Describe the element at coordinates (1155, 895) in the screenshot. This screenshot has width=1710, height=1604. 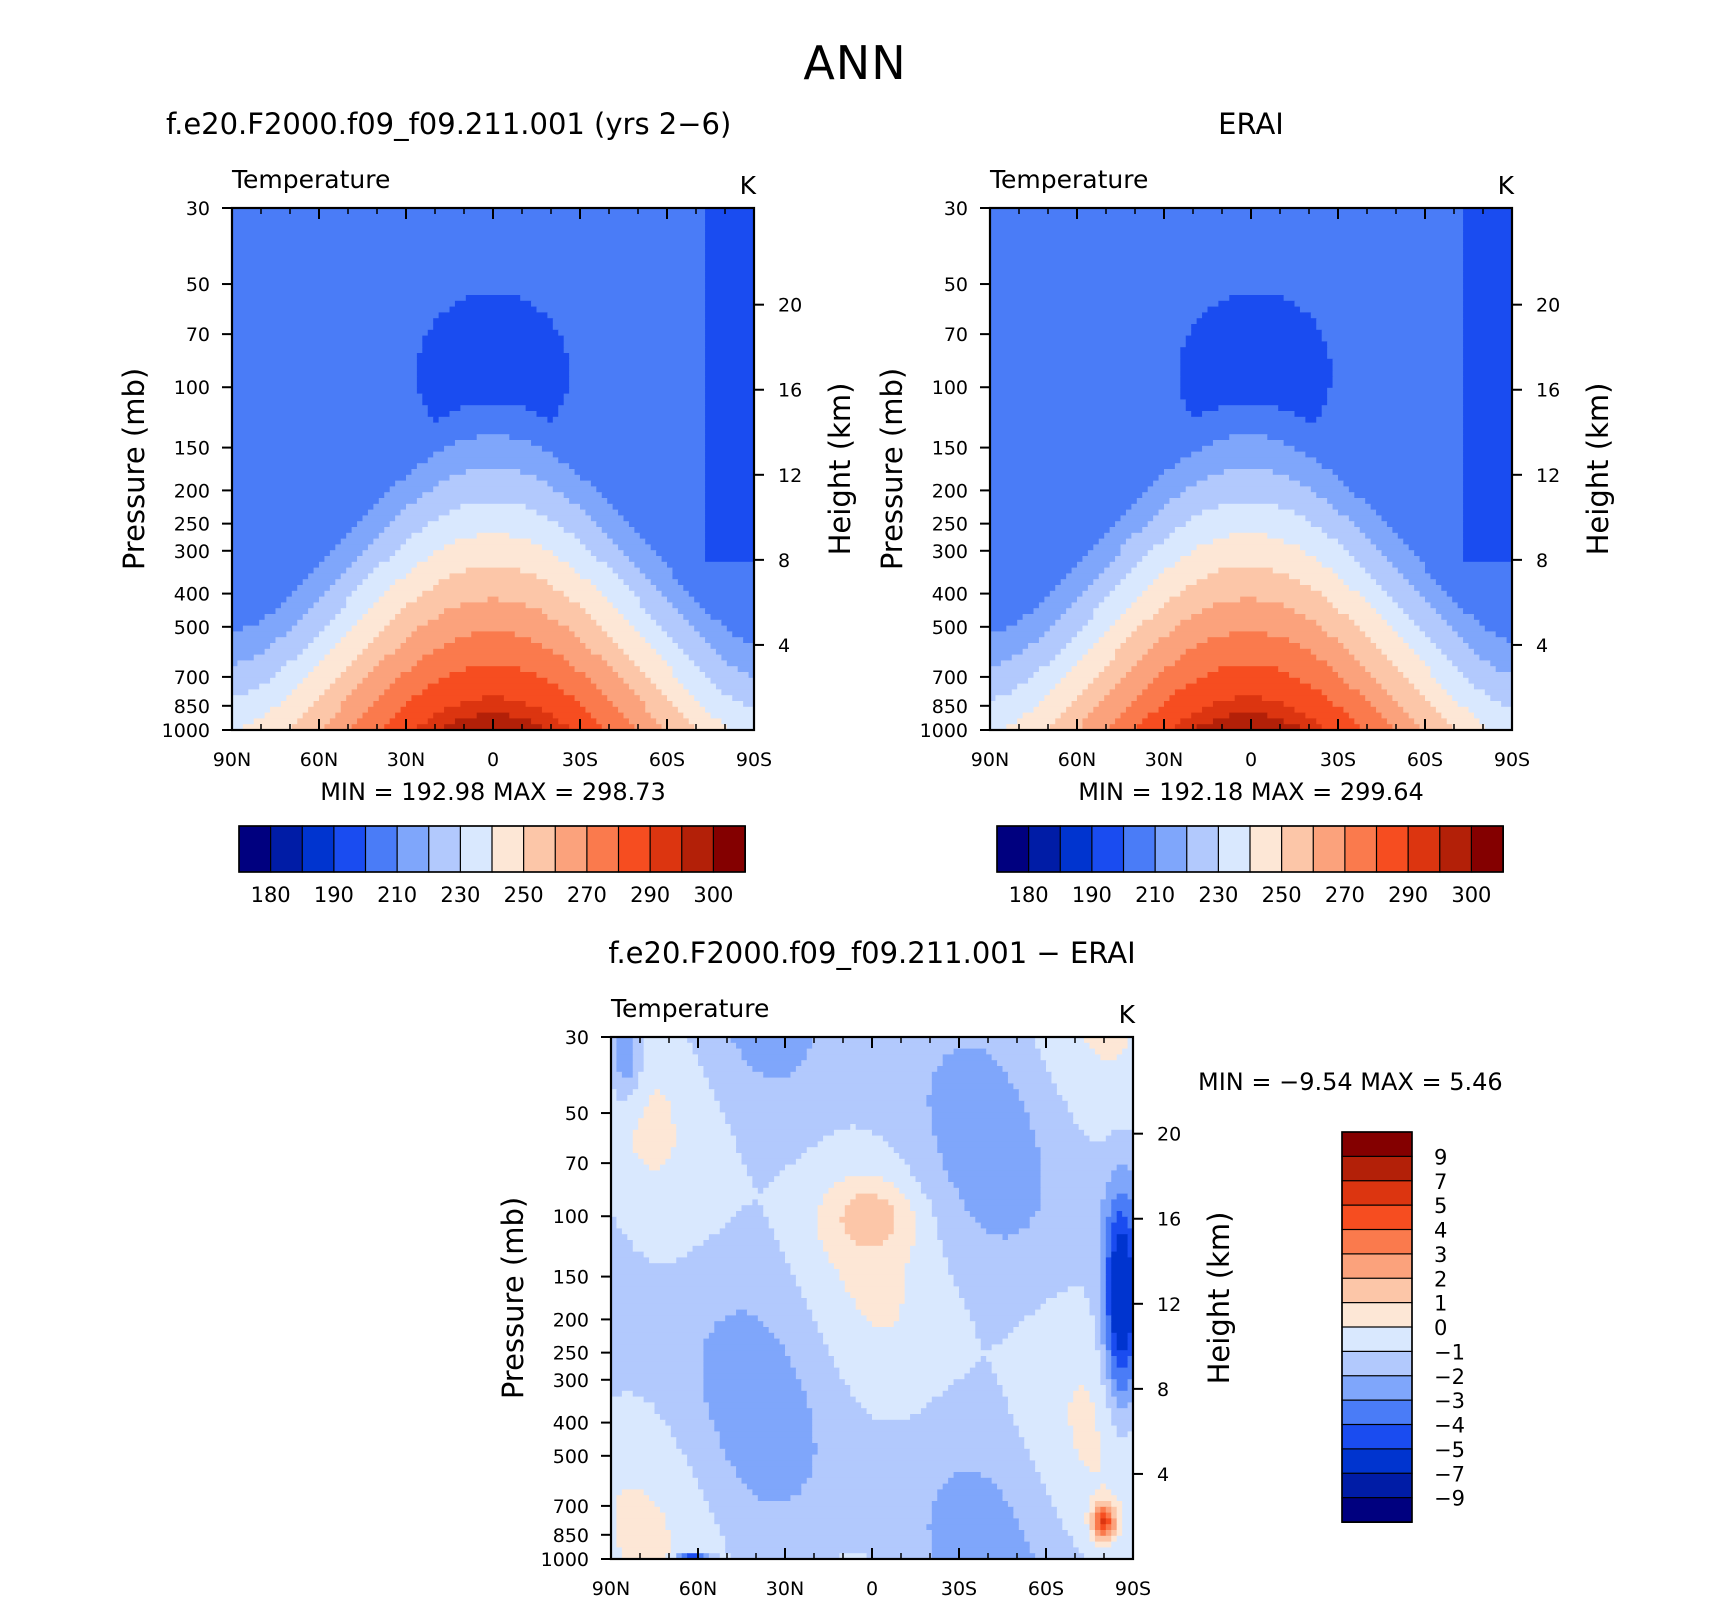
I see `colorbar-erai-label: 210` at that location.